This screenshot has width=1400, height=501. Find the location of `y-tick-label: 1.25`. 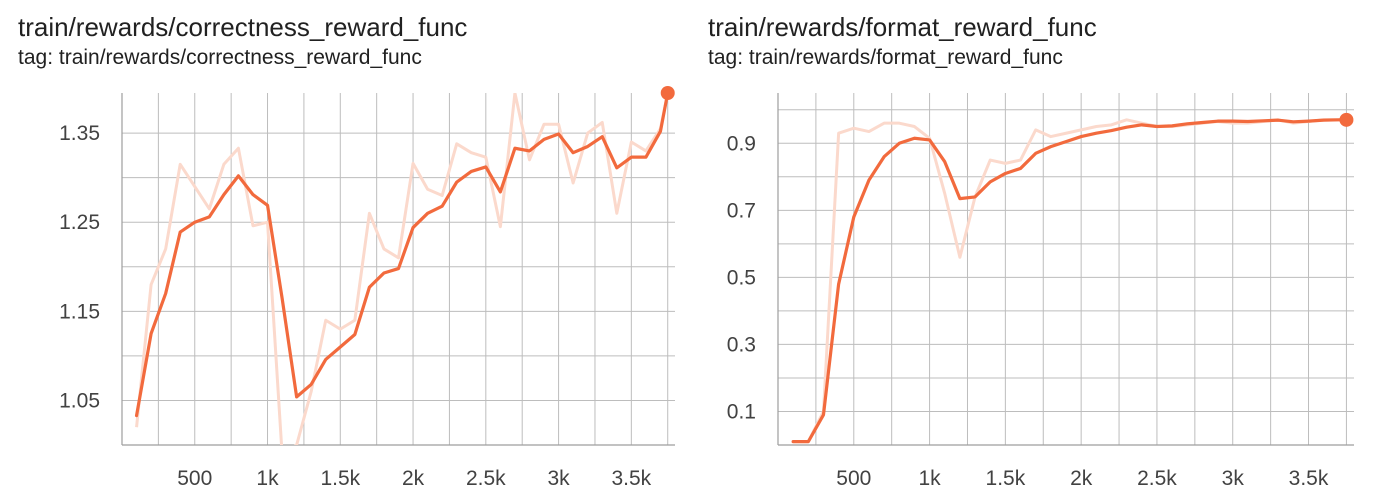

y-tick-label: 1.25 is located at coordinates (79, 222).